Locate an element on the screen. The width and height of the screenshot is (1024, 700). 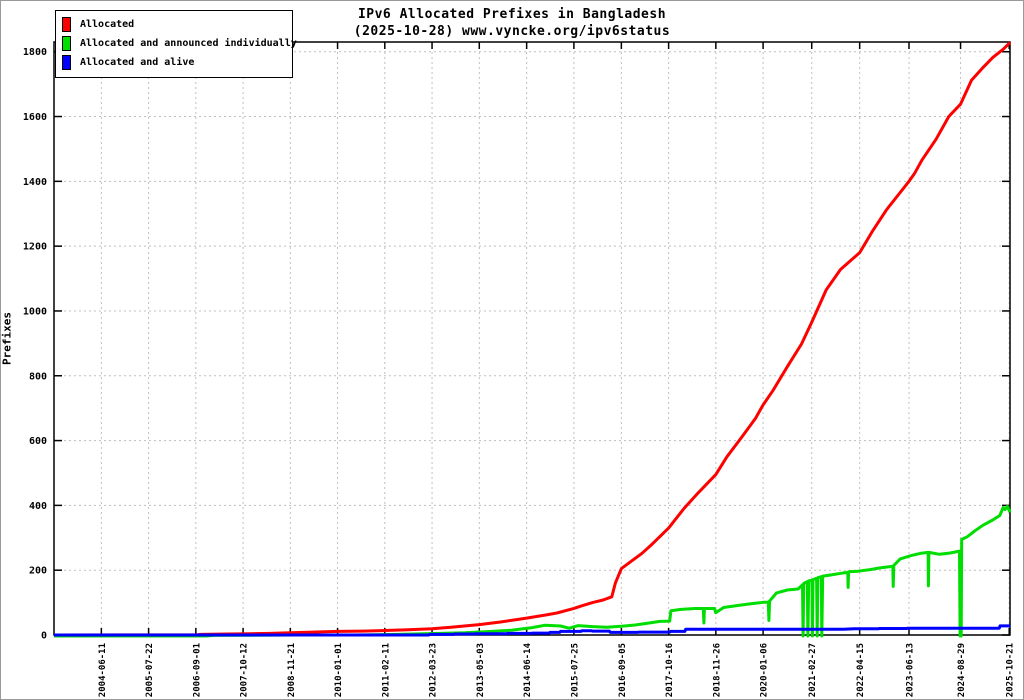
x-tick-label: 2022-04-15 is located at coordinates (861, 670).